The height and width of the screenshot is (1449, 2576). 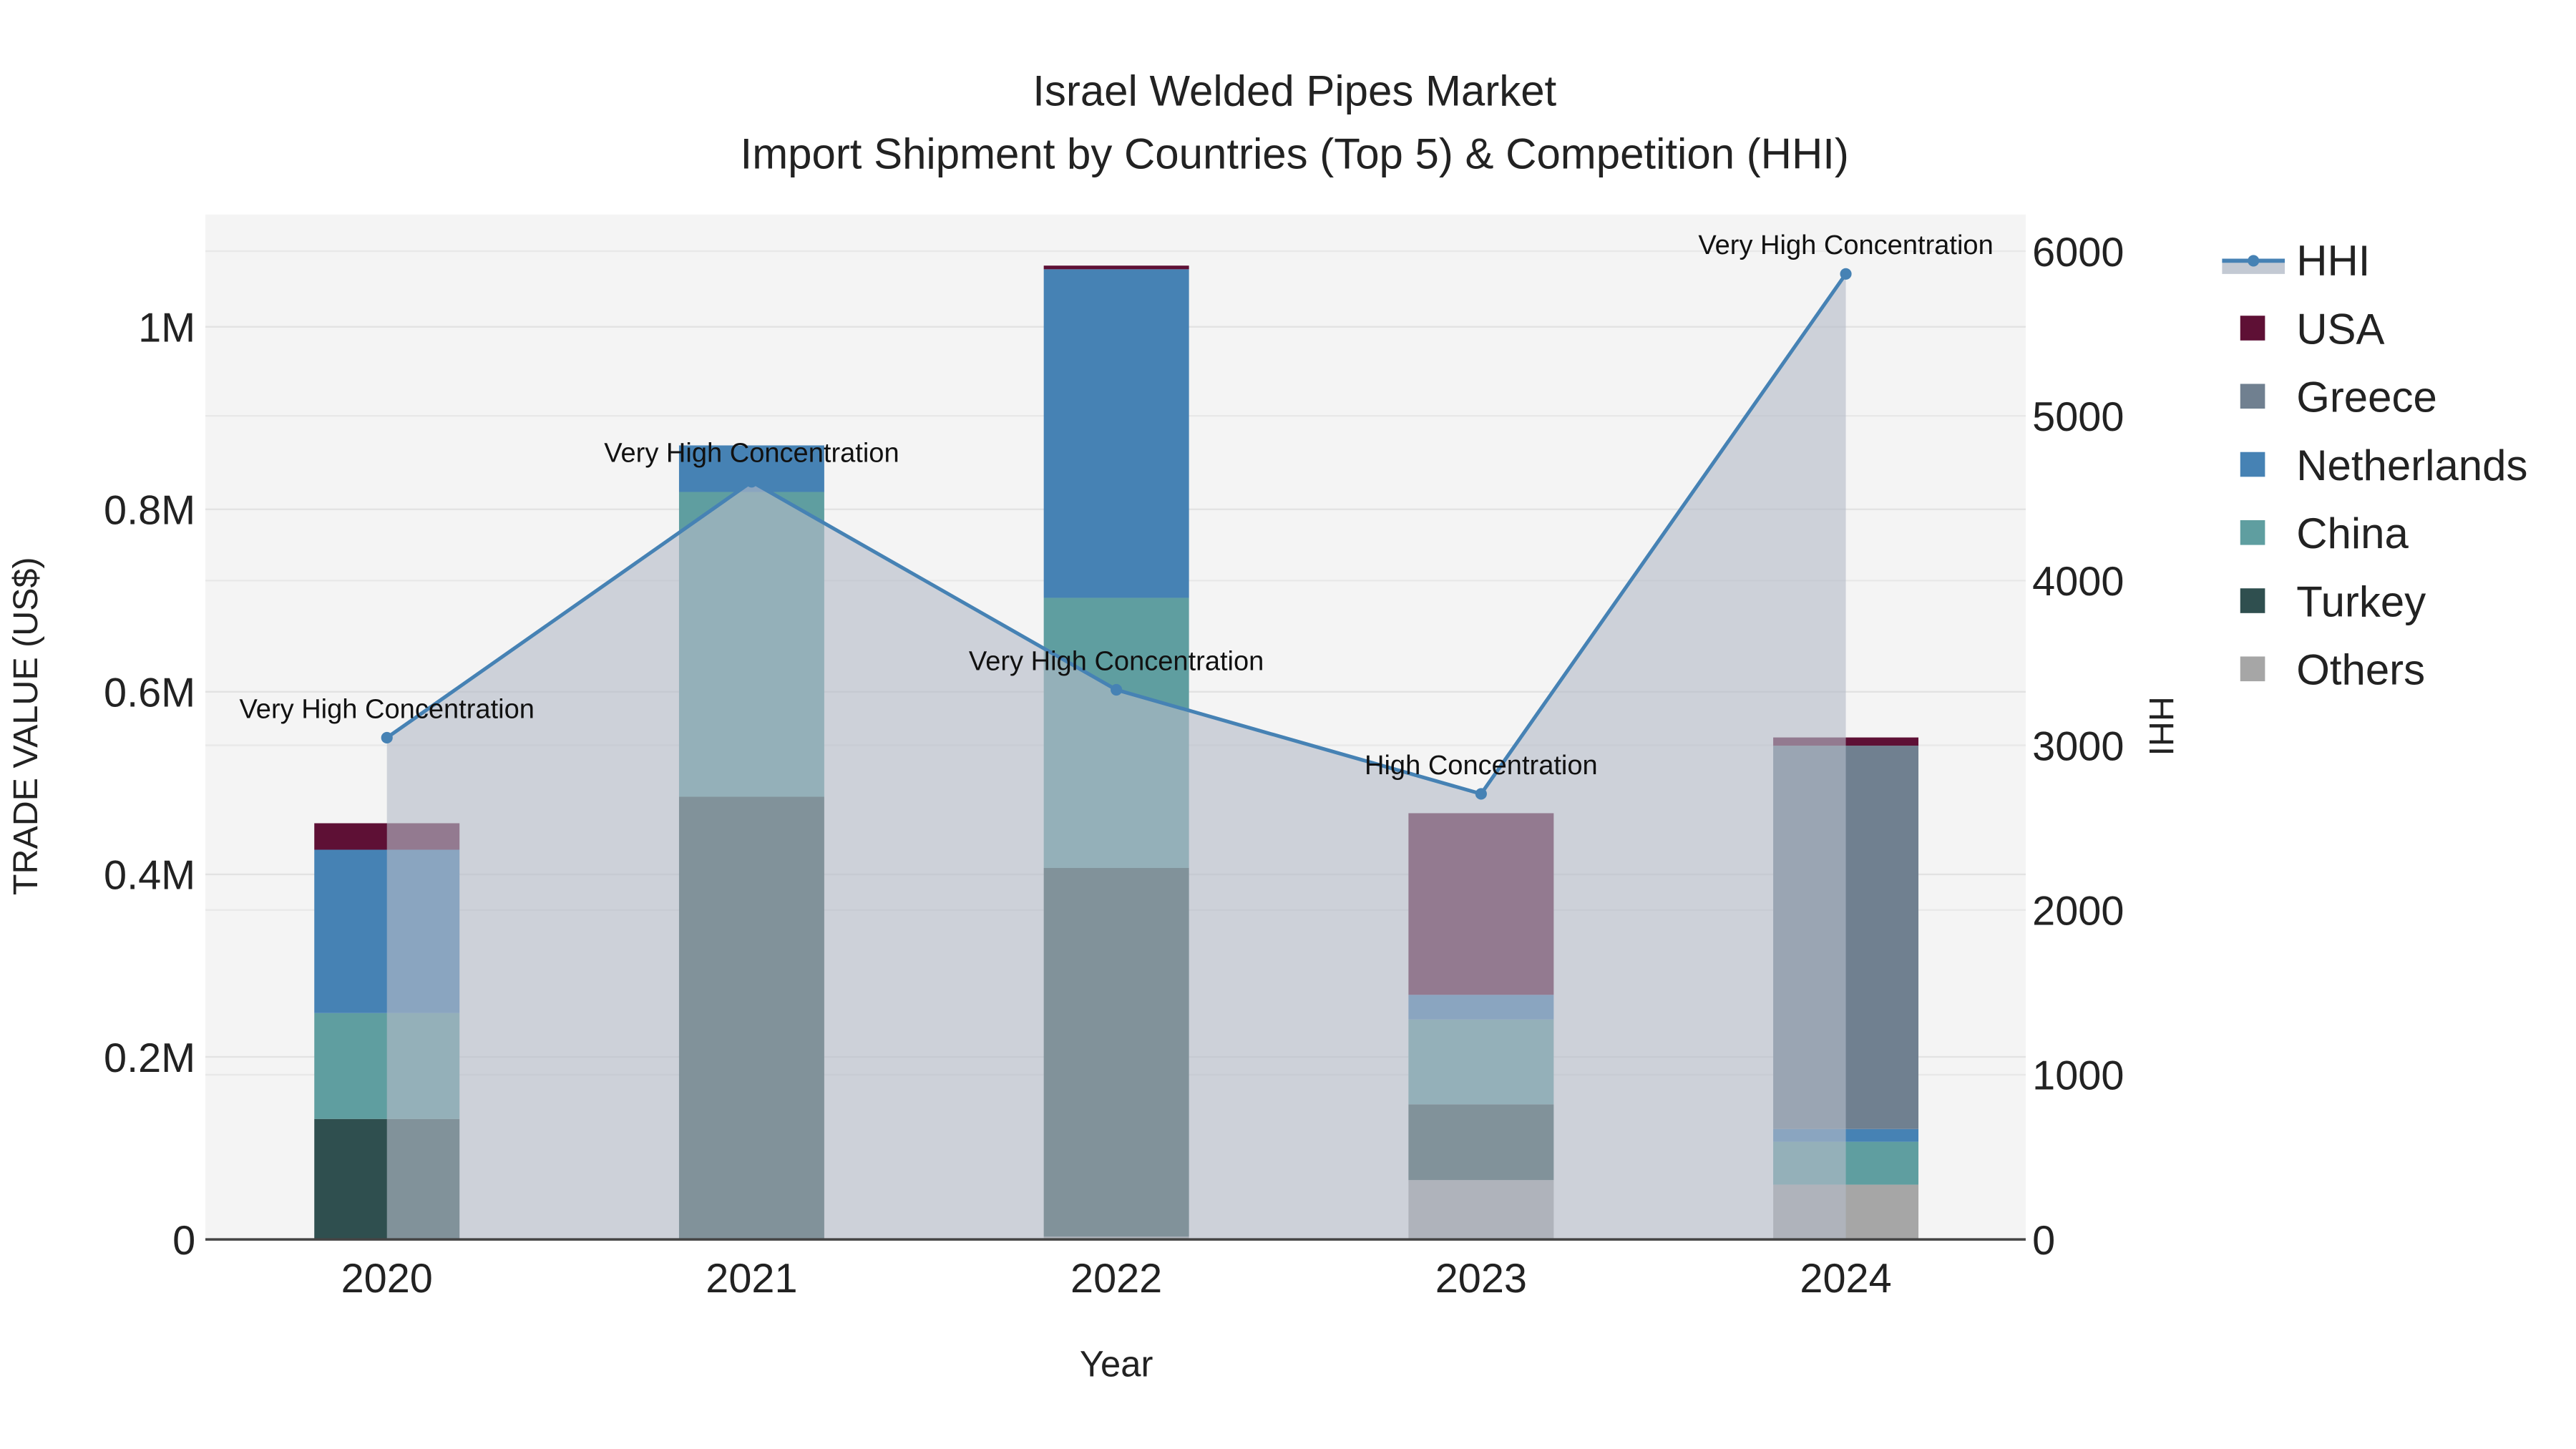 I want to click on y2-tick-label: 5000, so click(x=2078, y=417).